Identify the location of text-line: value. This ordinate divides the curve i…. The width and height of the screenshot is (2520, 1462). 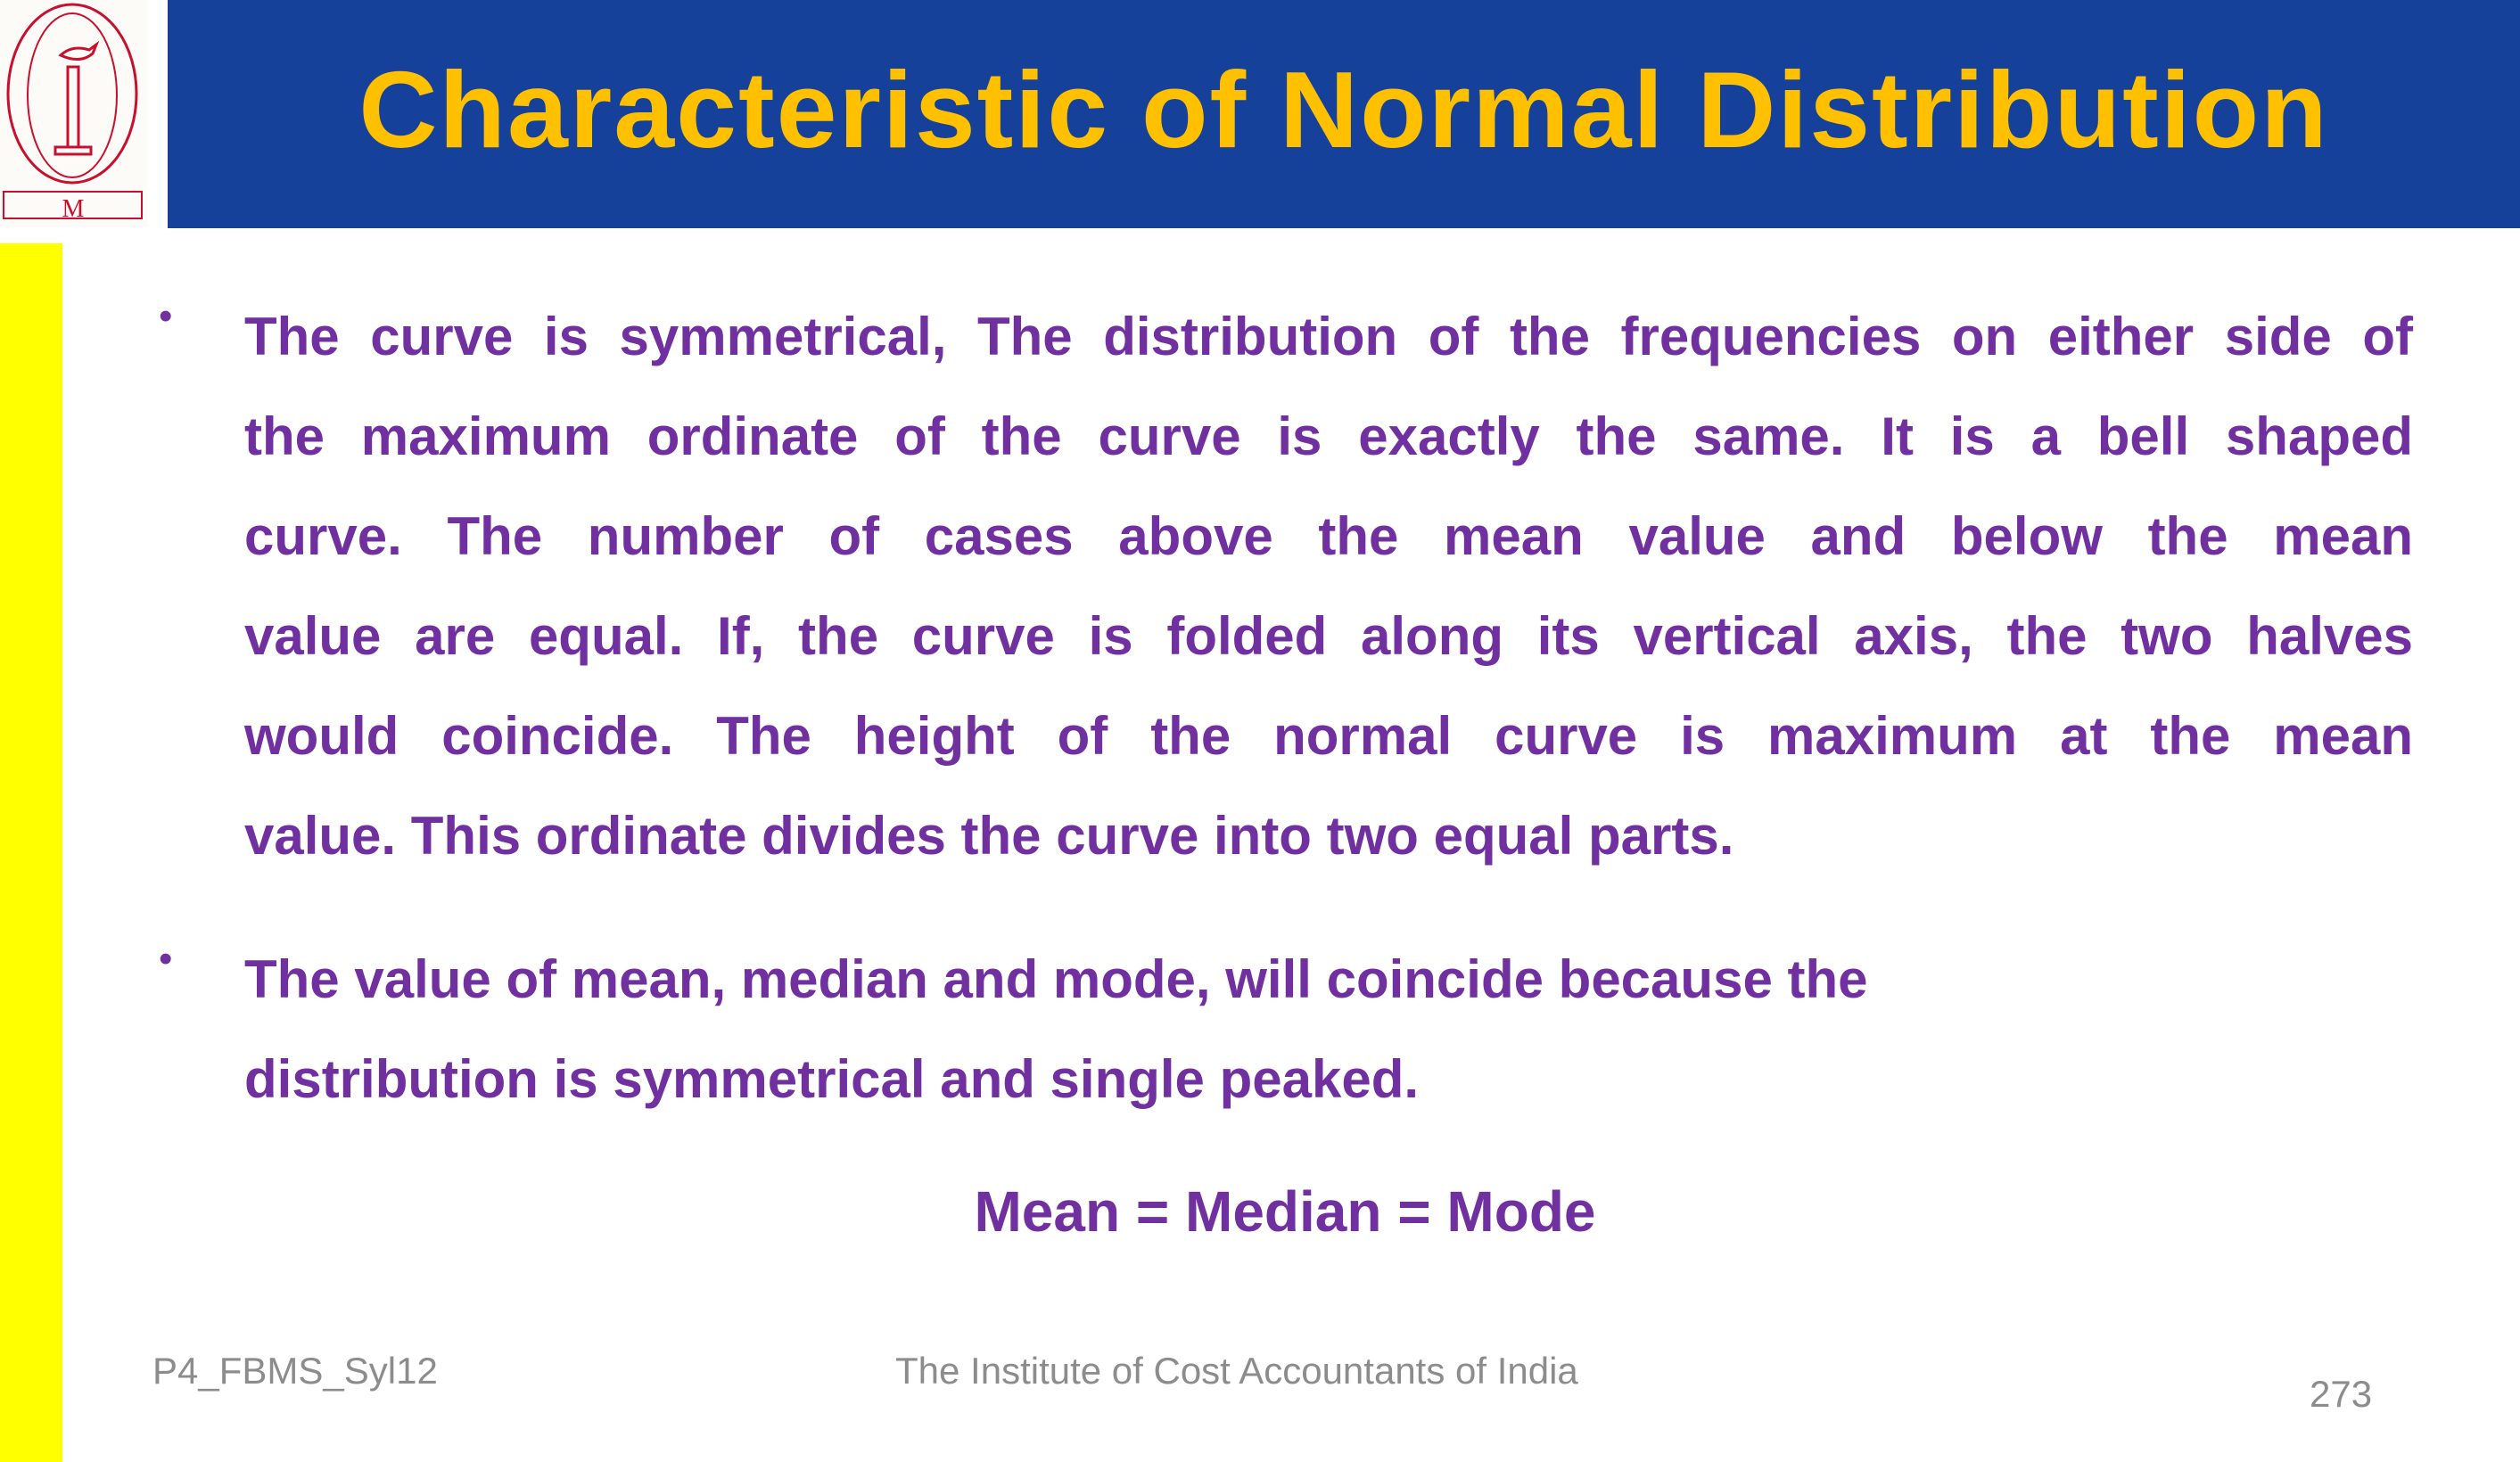
(989, 836).